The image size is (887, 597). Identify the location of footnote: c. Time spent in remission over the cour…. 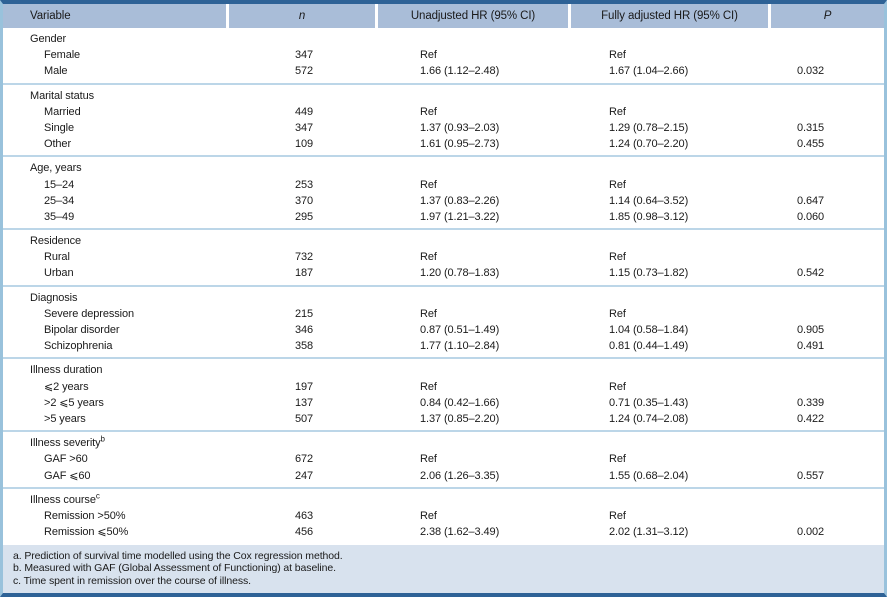
(132, 581).